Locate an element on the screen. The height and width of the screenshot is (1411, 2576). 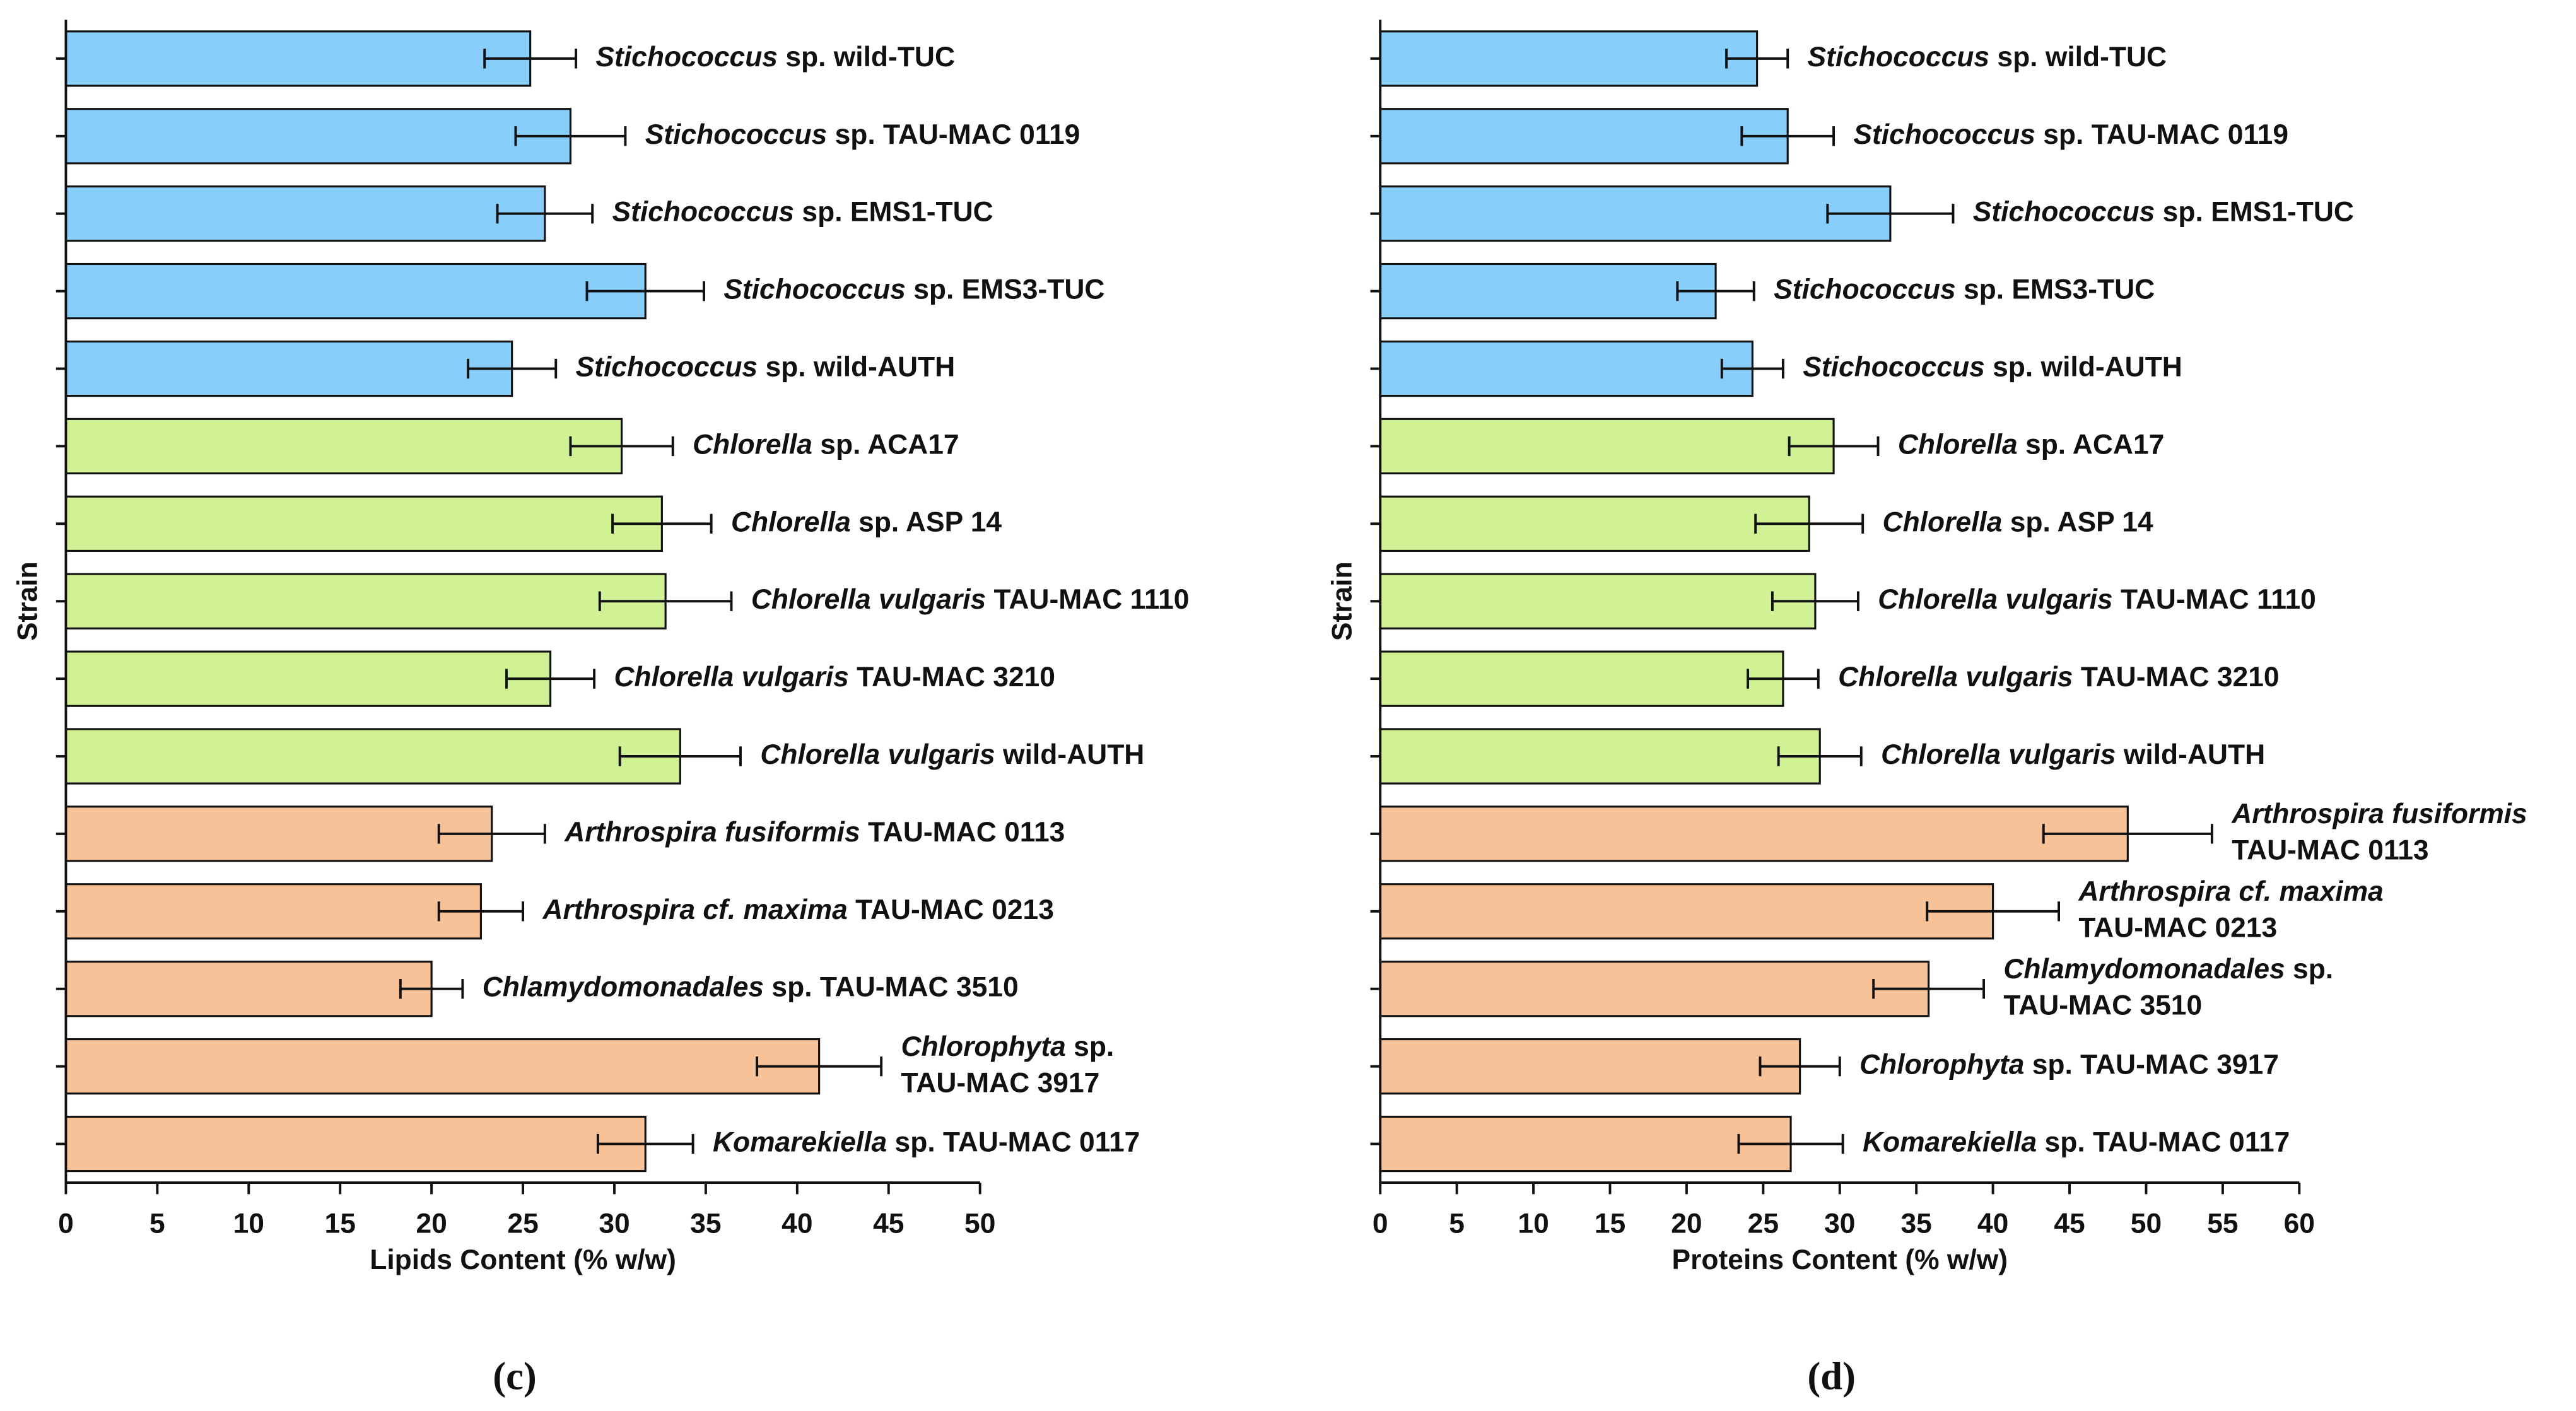
x-axis-label: Proteins Content (% w/w) is located at coordinates (1840, 1259).